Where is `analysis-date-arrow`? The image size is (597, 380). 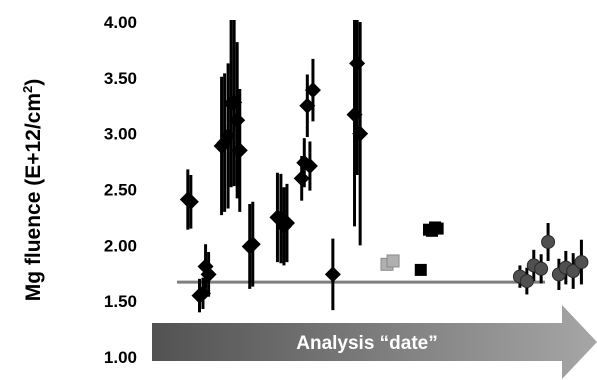
analysis-date-arrow is located at coordinates (374, 342).